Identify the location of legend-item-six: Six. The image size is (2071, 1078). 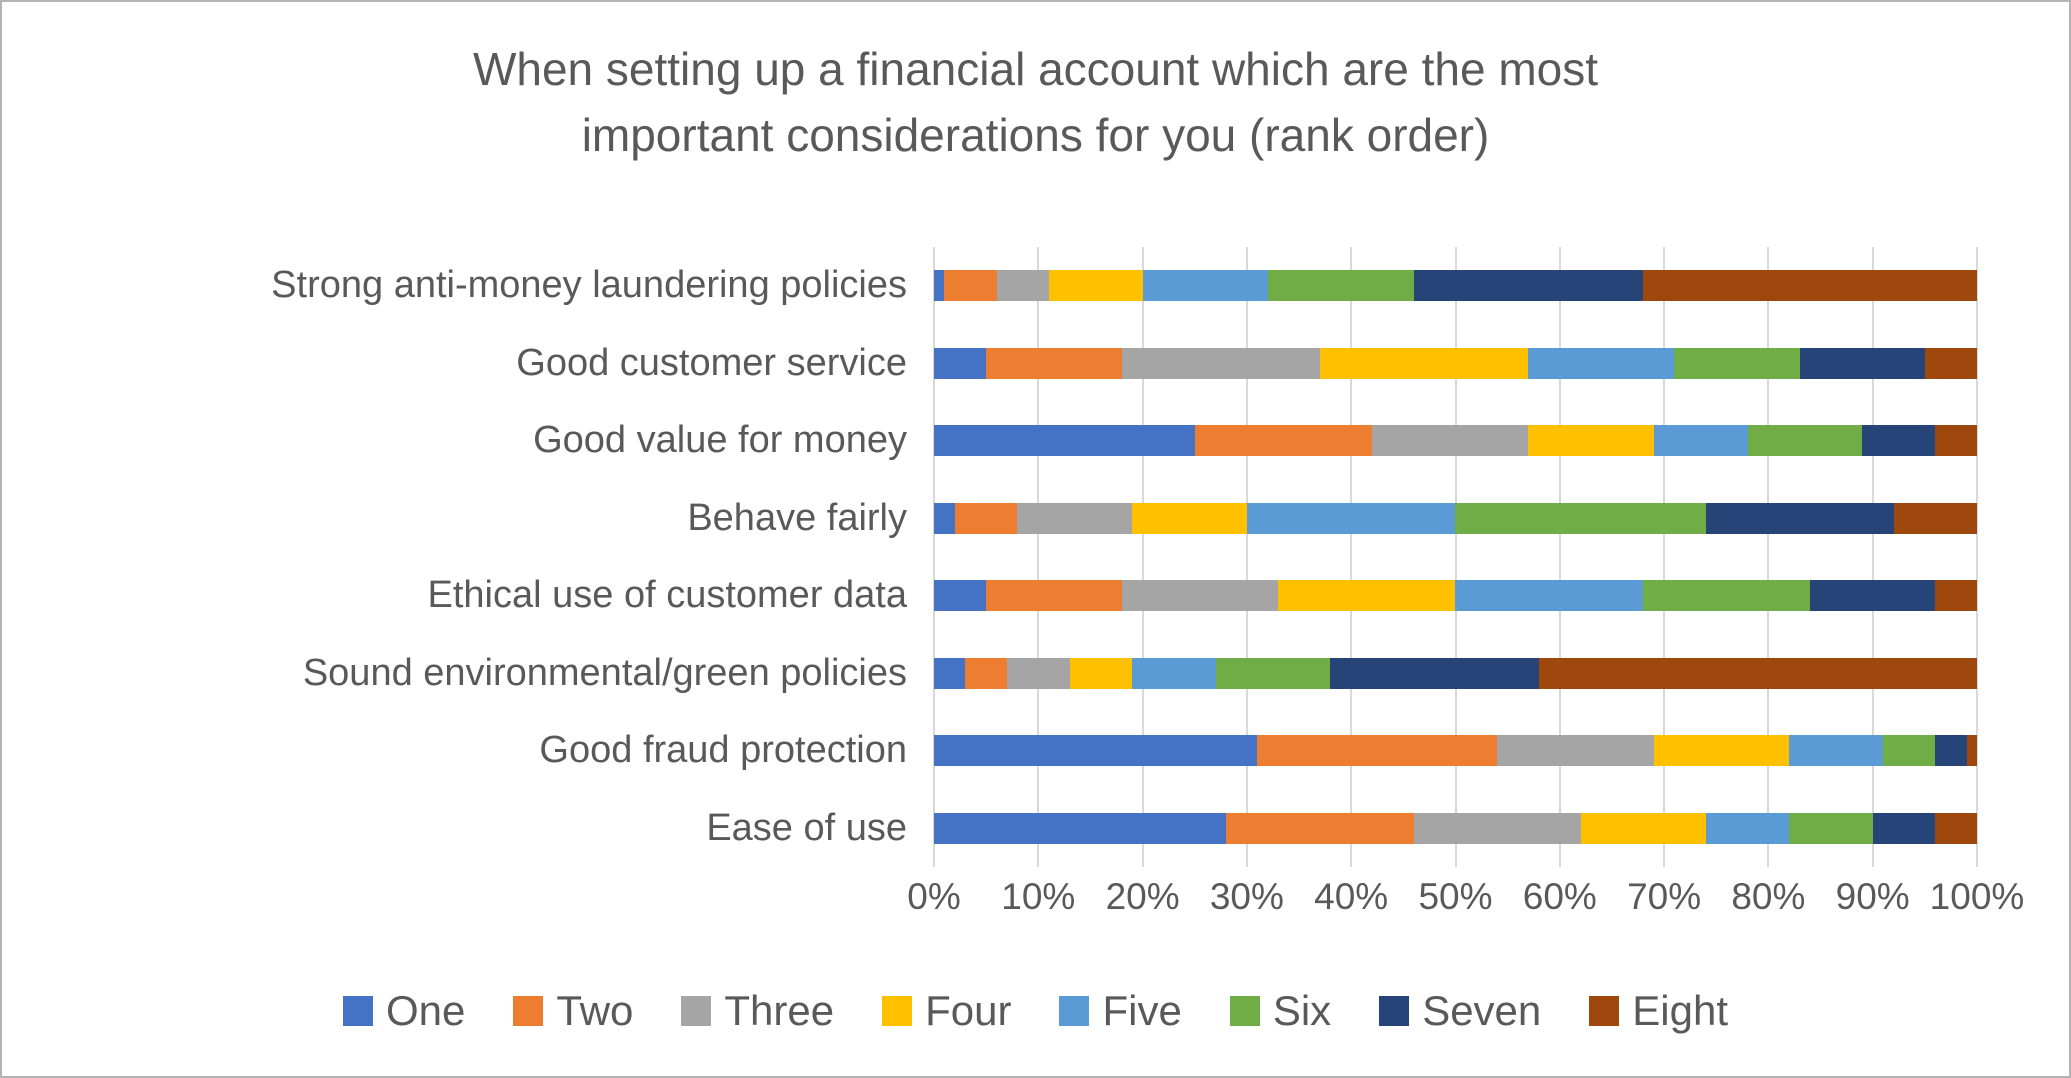
(1280, 1011).